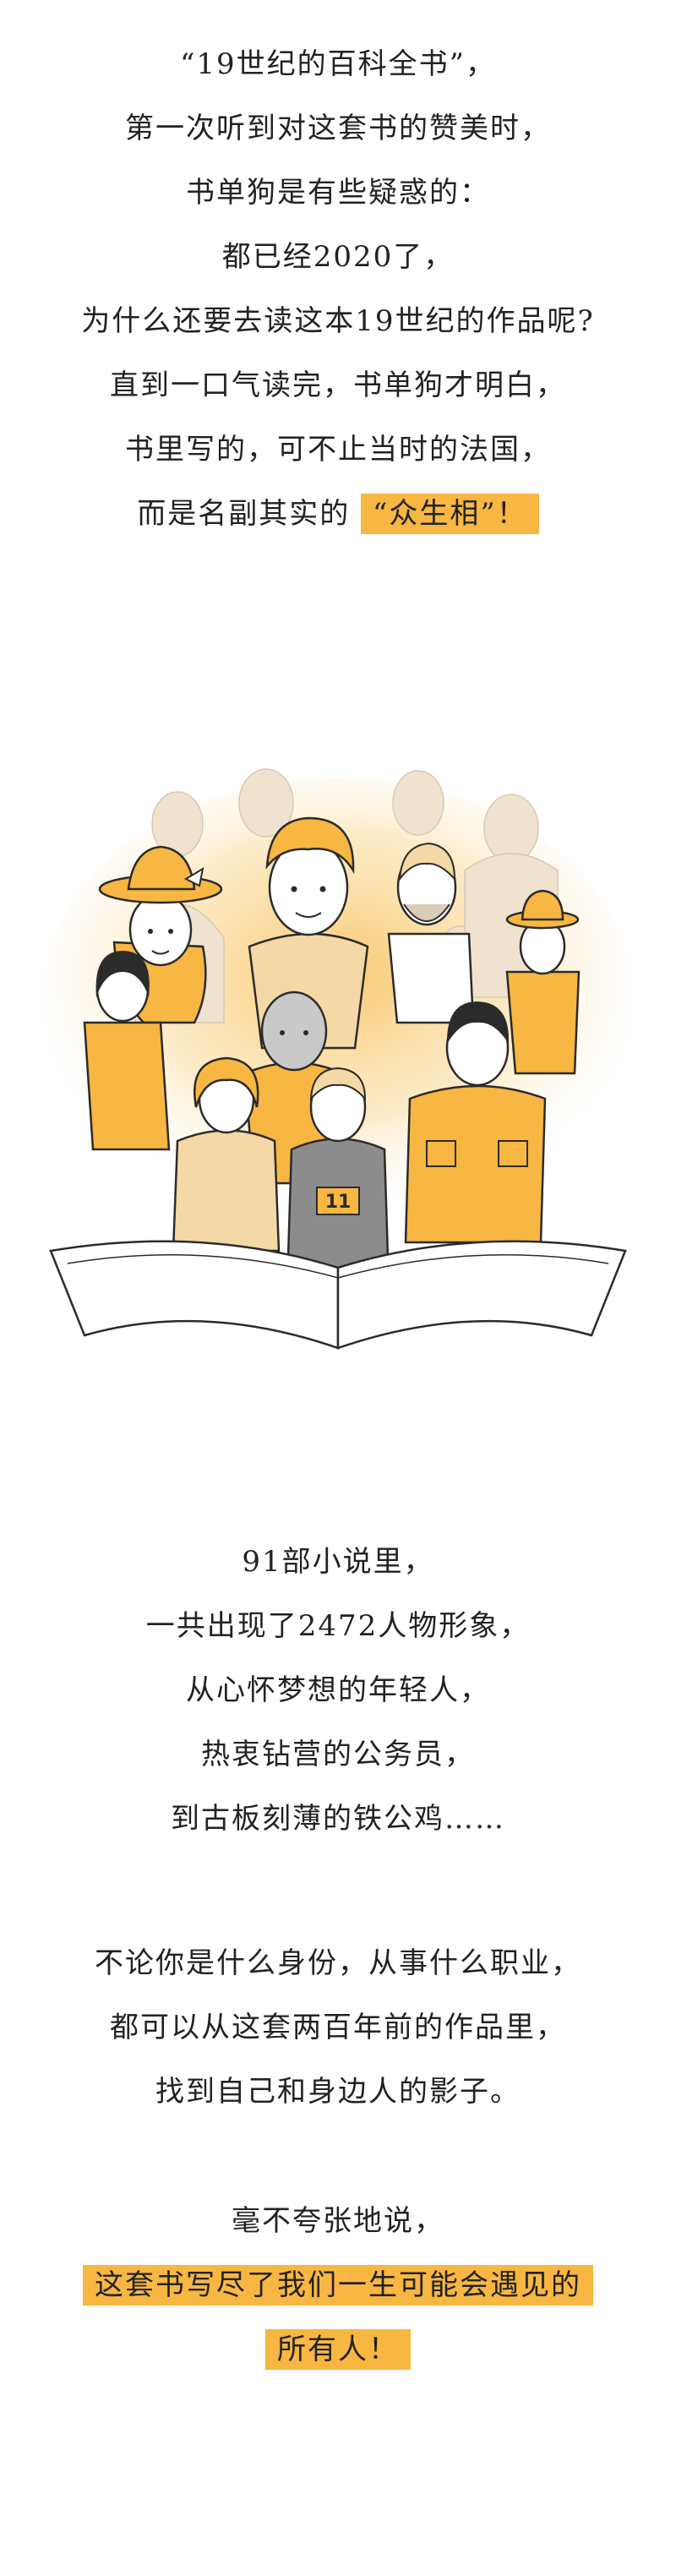 This screenshot has width=676, height=2576. What do you see at coordinates (127, 1051) in the screenshot?
I see `dark-hair-woman-character` at bounding box center [127, 1051].